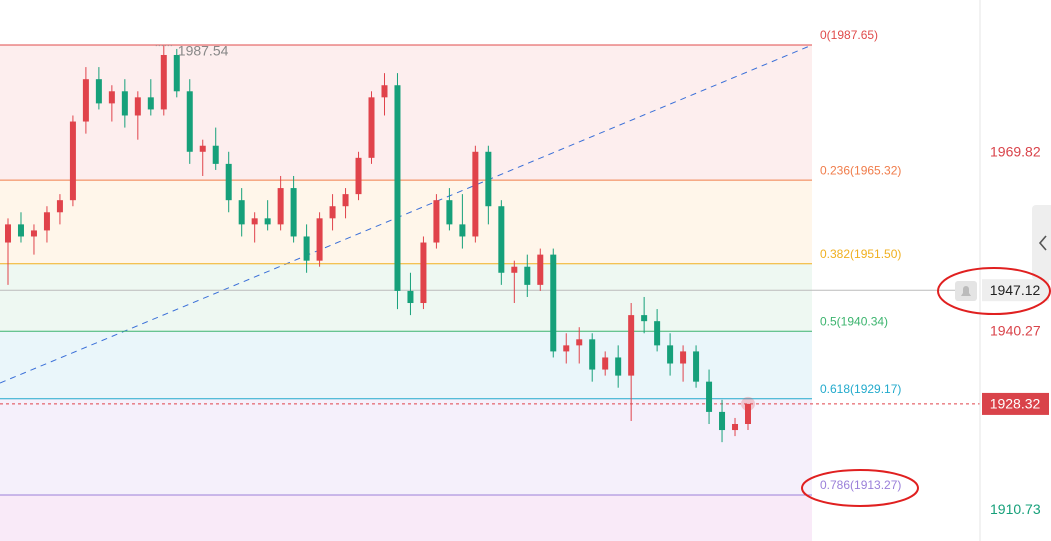 Image resolution: width=1051 pixels, height=541 pixels. What do you see at coordinates (1015, 330) in the screenshot?
I see `y-tick-label: 1940.27` at bounding box center [1015, 330].